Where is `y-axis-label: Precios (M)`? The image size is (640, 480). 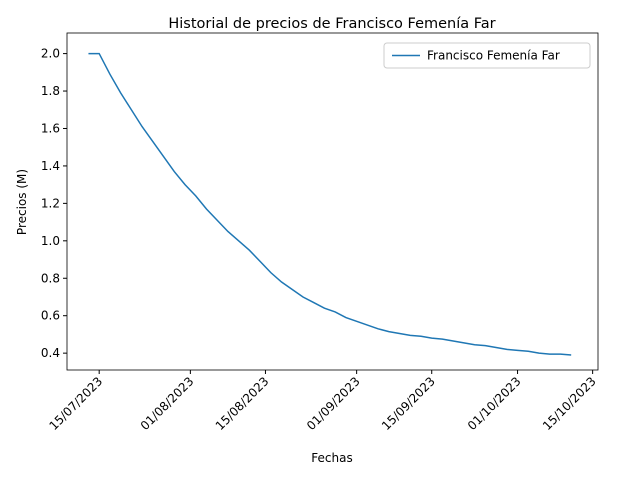
y-axis-label: Precios (M) is located at coordinates (22, 202).